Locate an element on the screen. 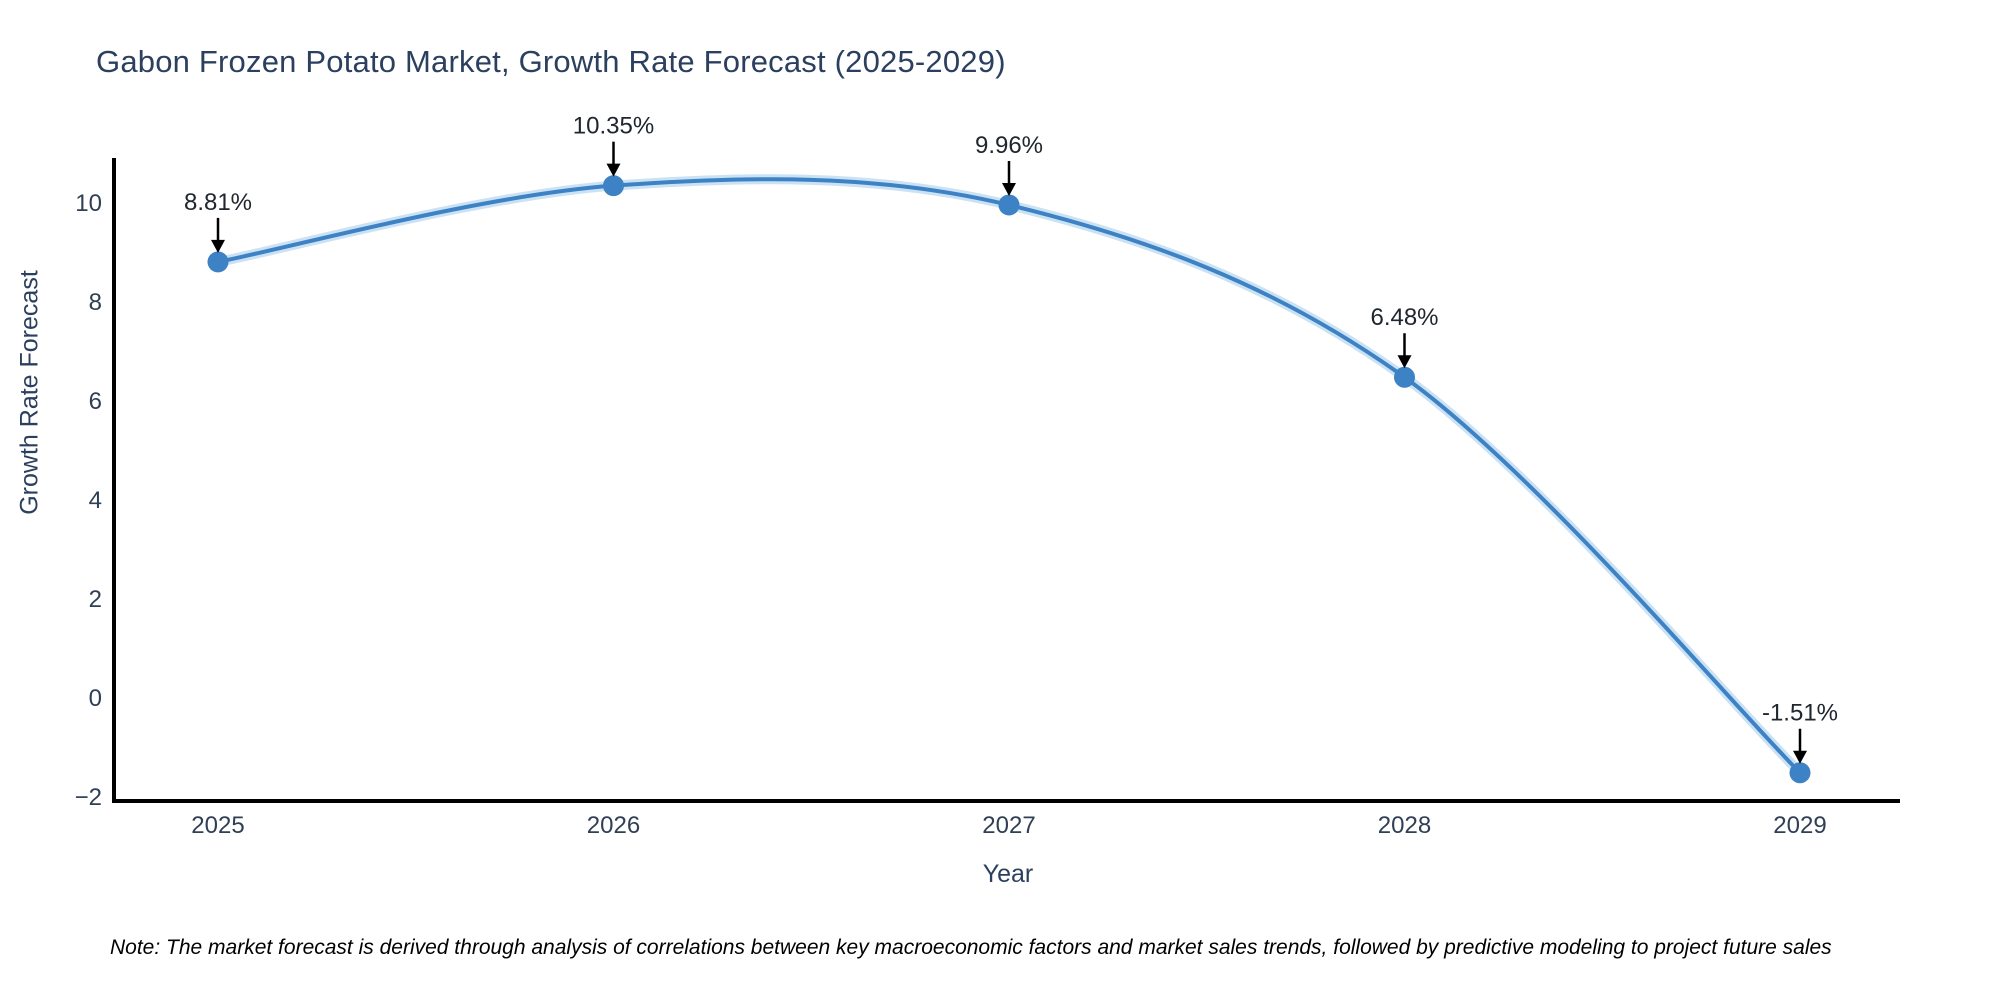 This screenshot has width=2000, height=1000. y-axis-title: Growth Rate Forecast is located at coordinates (29, 392).